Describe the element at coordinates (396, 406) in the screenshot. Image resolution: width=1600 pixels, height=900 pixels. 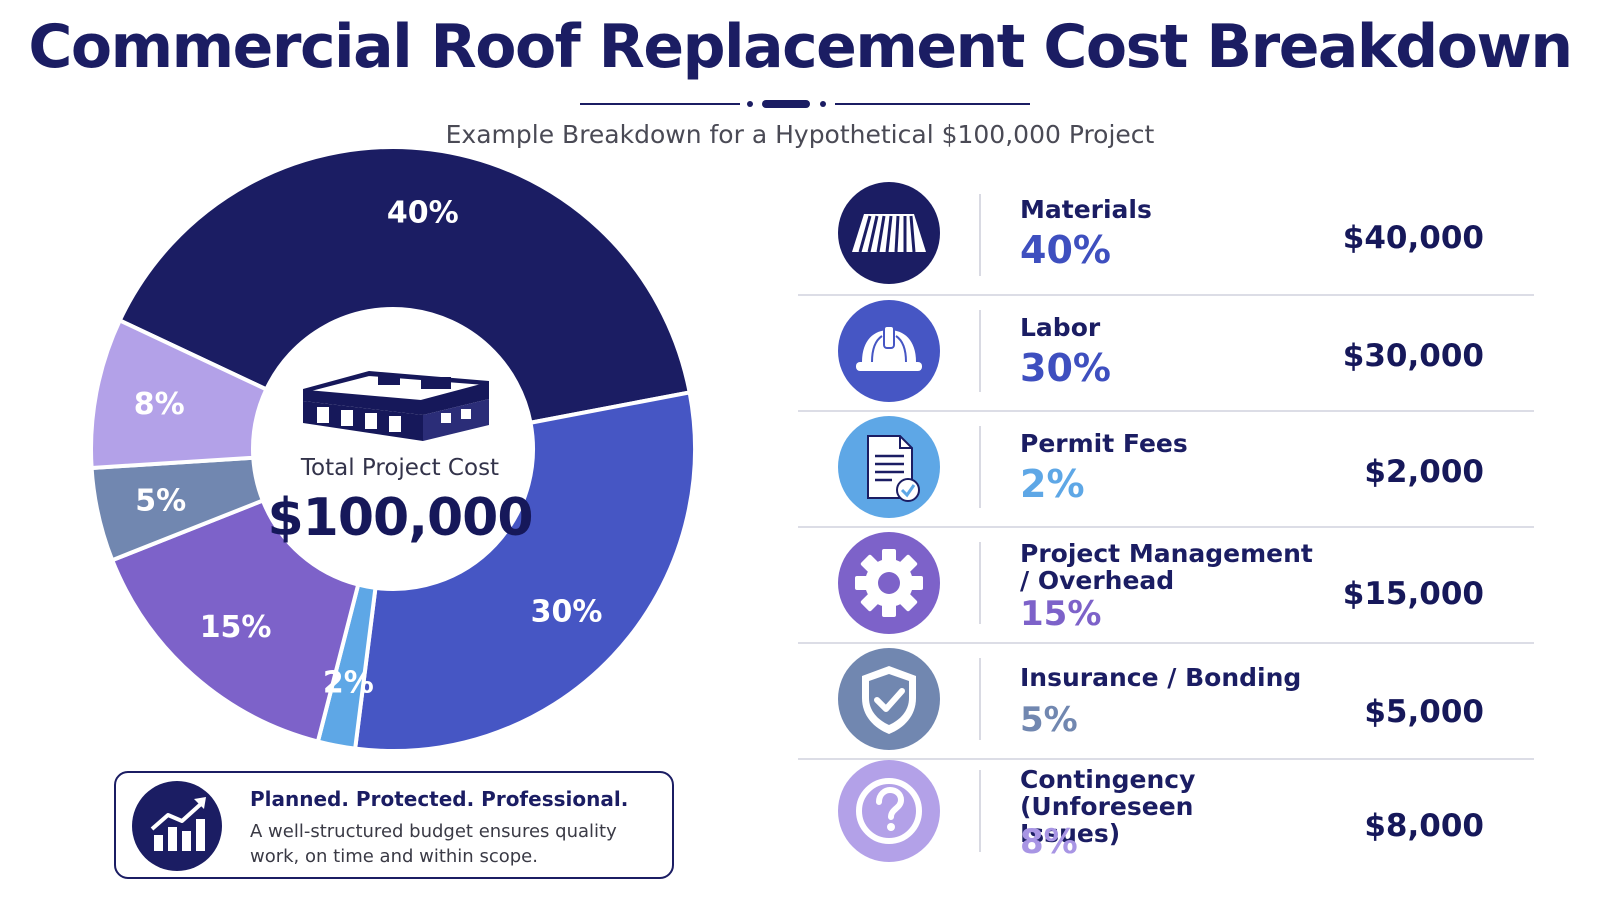
I see `commercial-building-icon` at that location.